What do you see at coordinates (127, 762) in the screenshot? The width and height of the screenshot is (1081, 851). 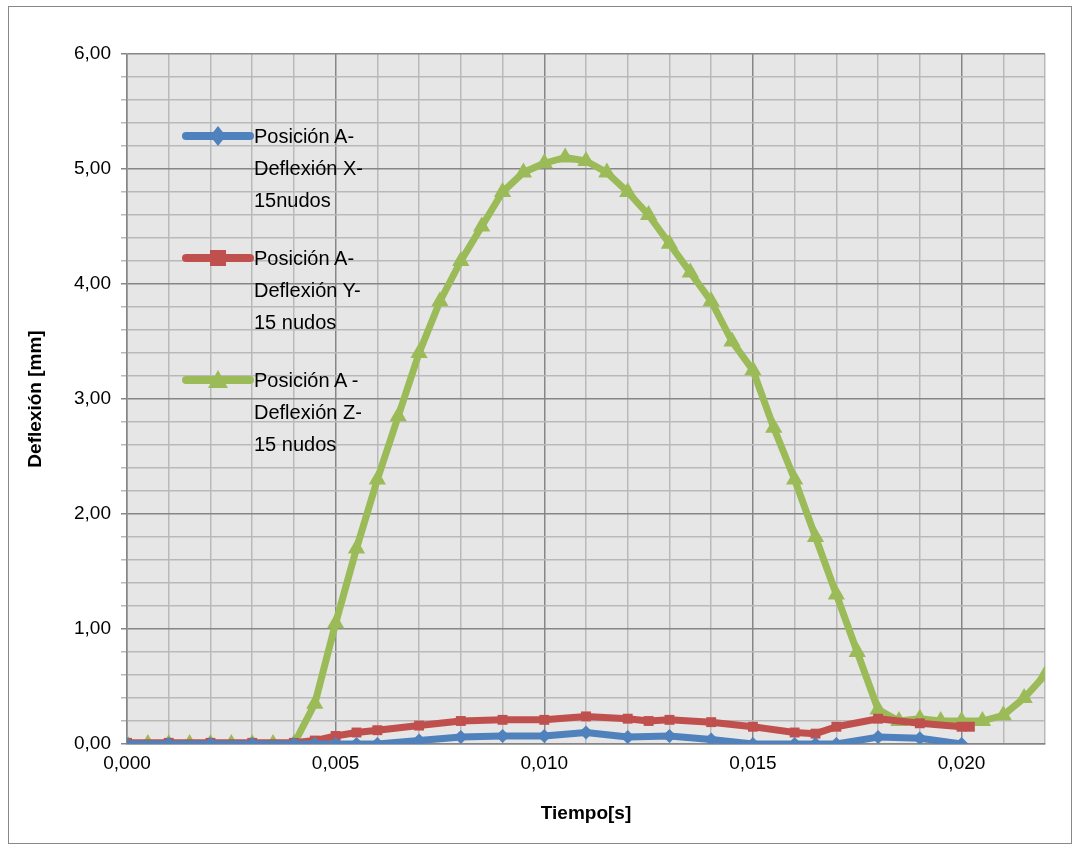 I see `x-tick-label: 0,000` at bounding box center [127, 762].